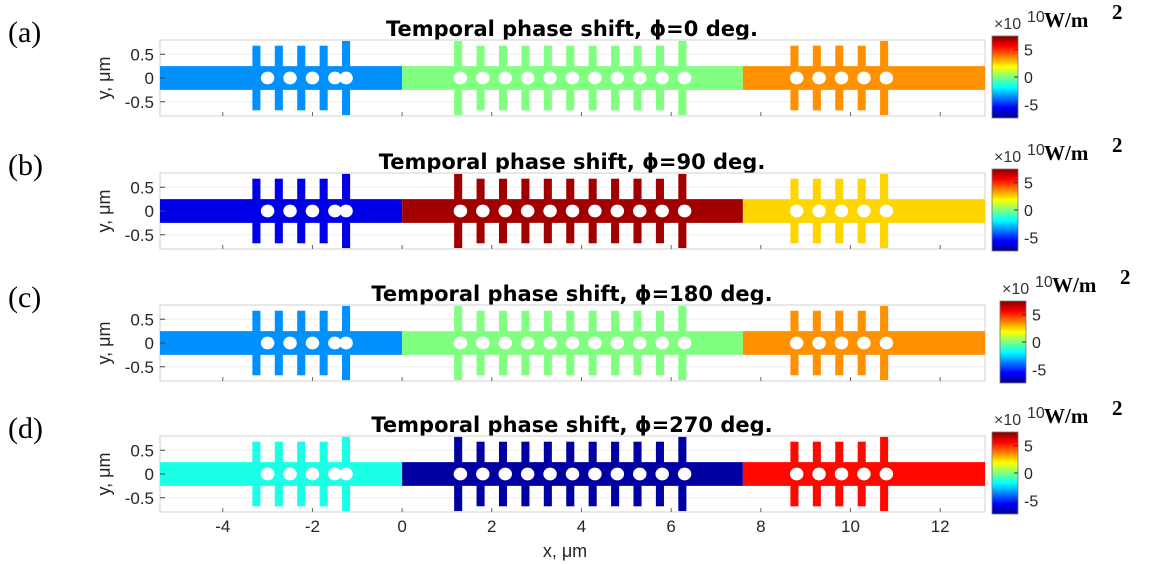 This screenshot has height=564, width=1151. I want to click on panel-title: Temporal phase shift, ϕ=90 deg., so click(572, 162).